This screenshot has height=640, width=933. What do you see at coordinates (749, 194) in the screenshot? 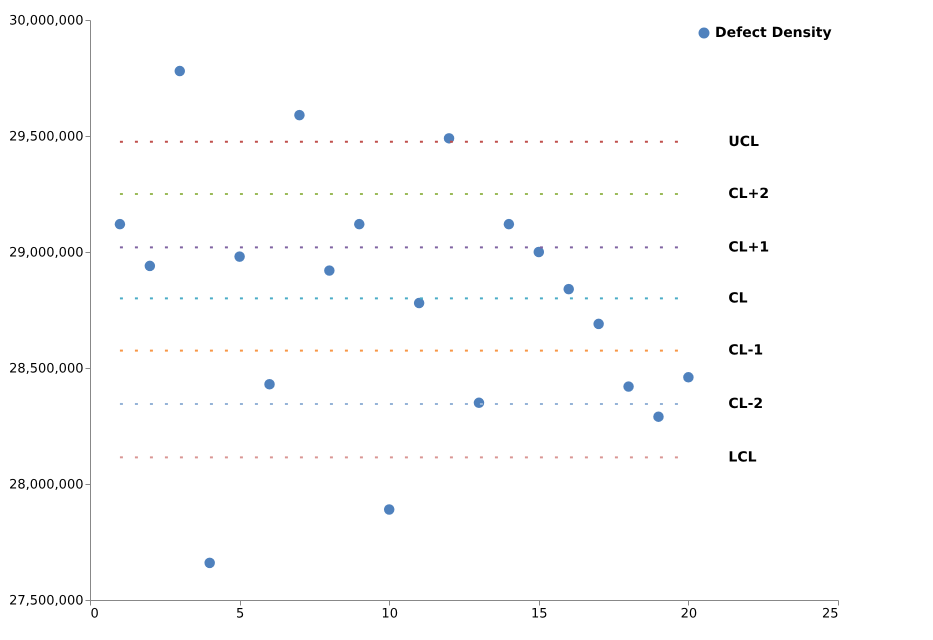
I see `ref-line-label: CL+2` at bounding box center [749, 194].